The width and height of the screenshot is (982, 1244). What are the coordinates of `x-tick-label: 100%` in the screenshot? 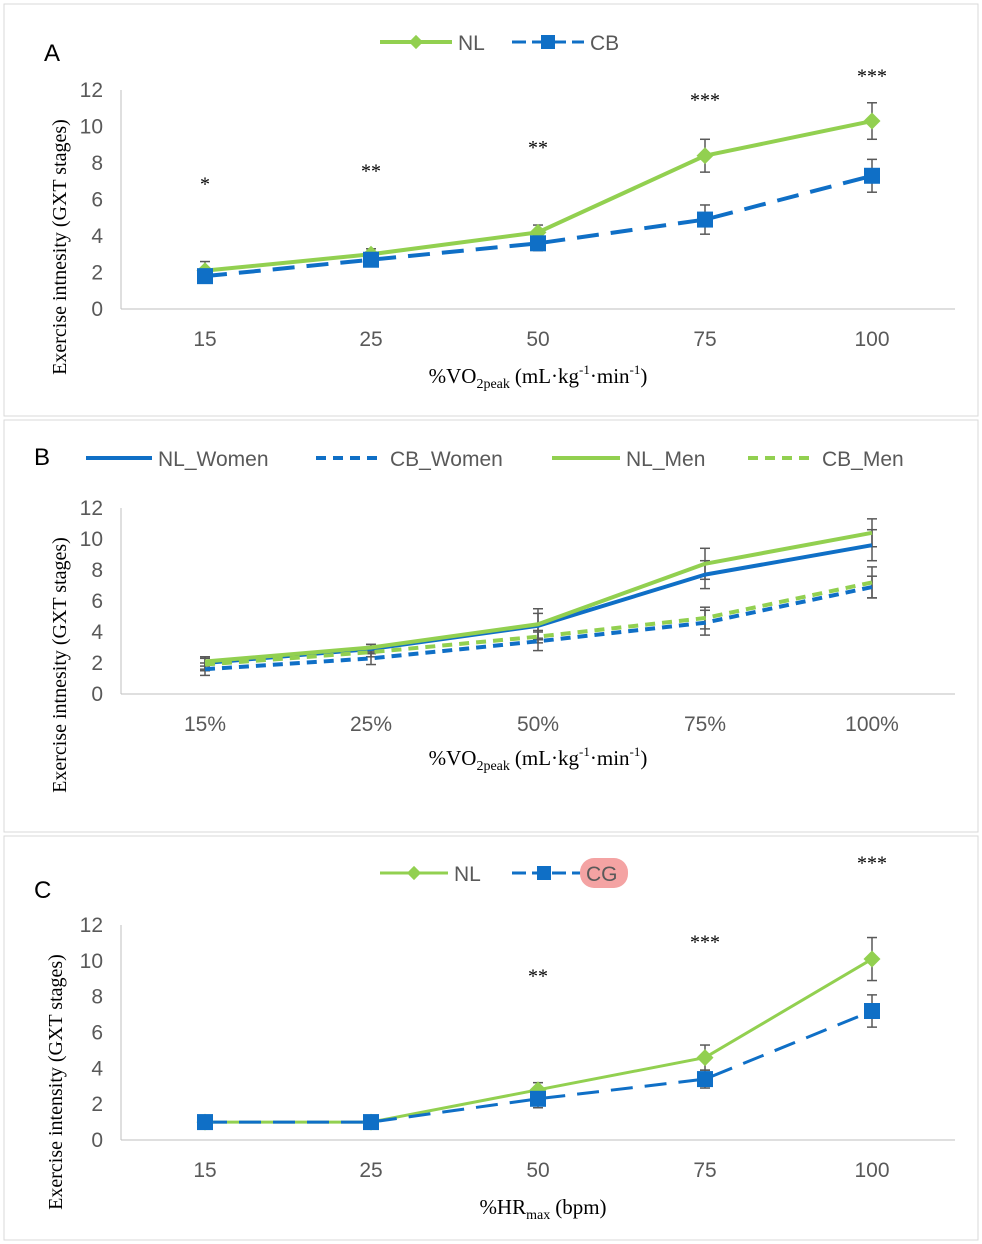 It's located at (872, 724).